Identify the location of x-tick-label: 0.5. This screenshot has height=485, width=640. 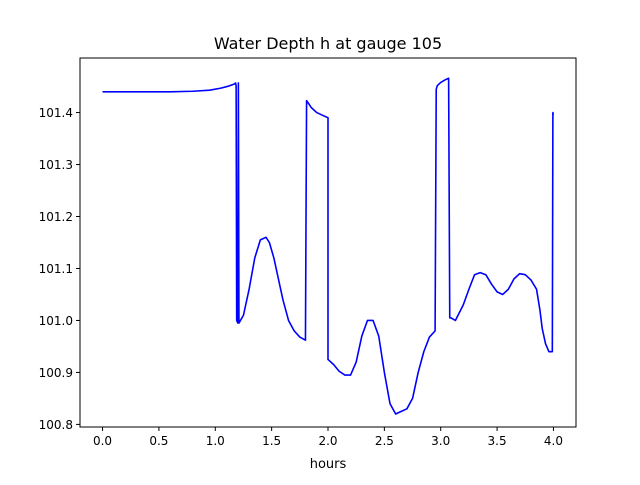
(158, 441).